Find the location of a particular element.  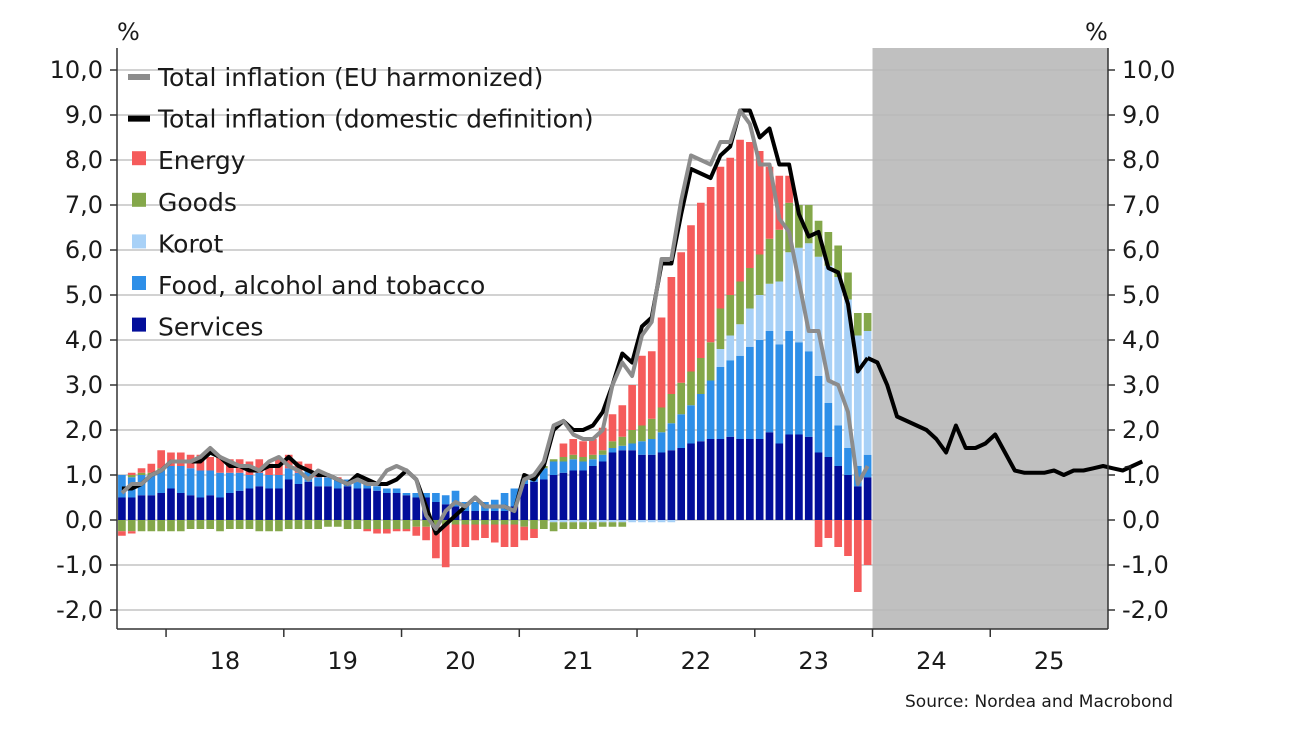

legend-label-goods: Goods is located at coordinates (197, 202).